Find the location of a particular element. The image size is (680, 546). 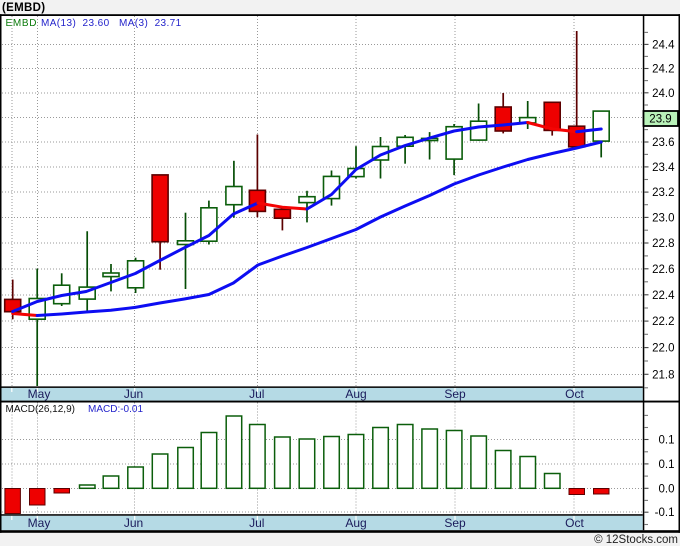

svg-text: 22.4 is located at coordinates (663, 296).